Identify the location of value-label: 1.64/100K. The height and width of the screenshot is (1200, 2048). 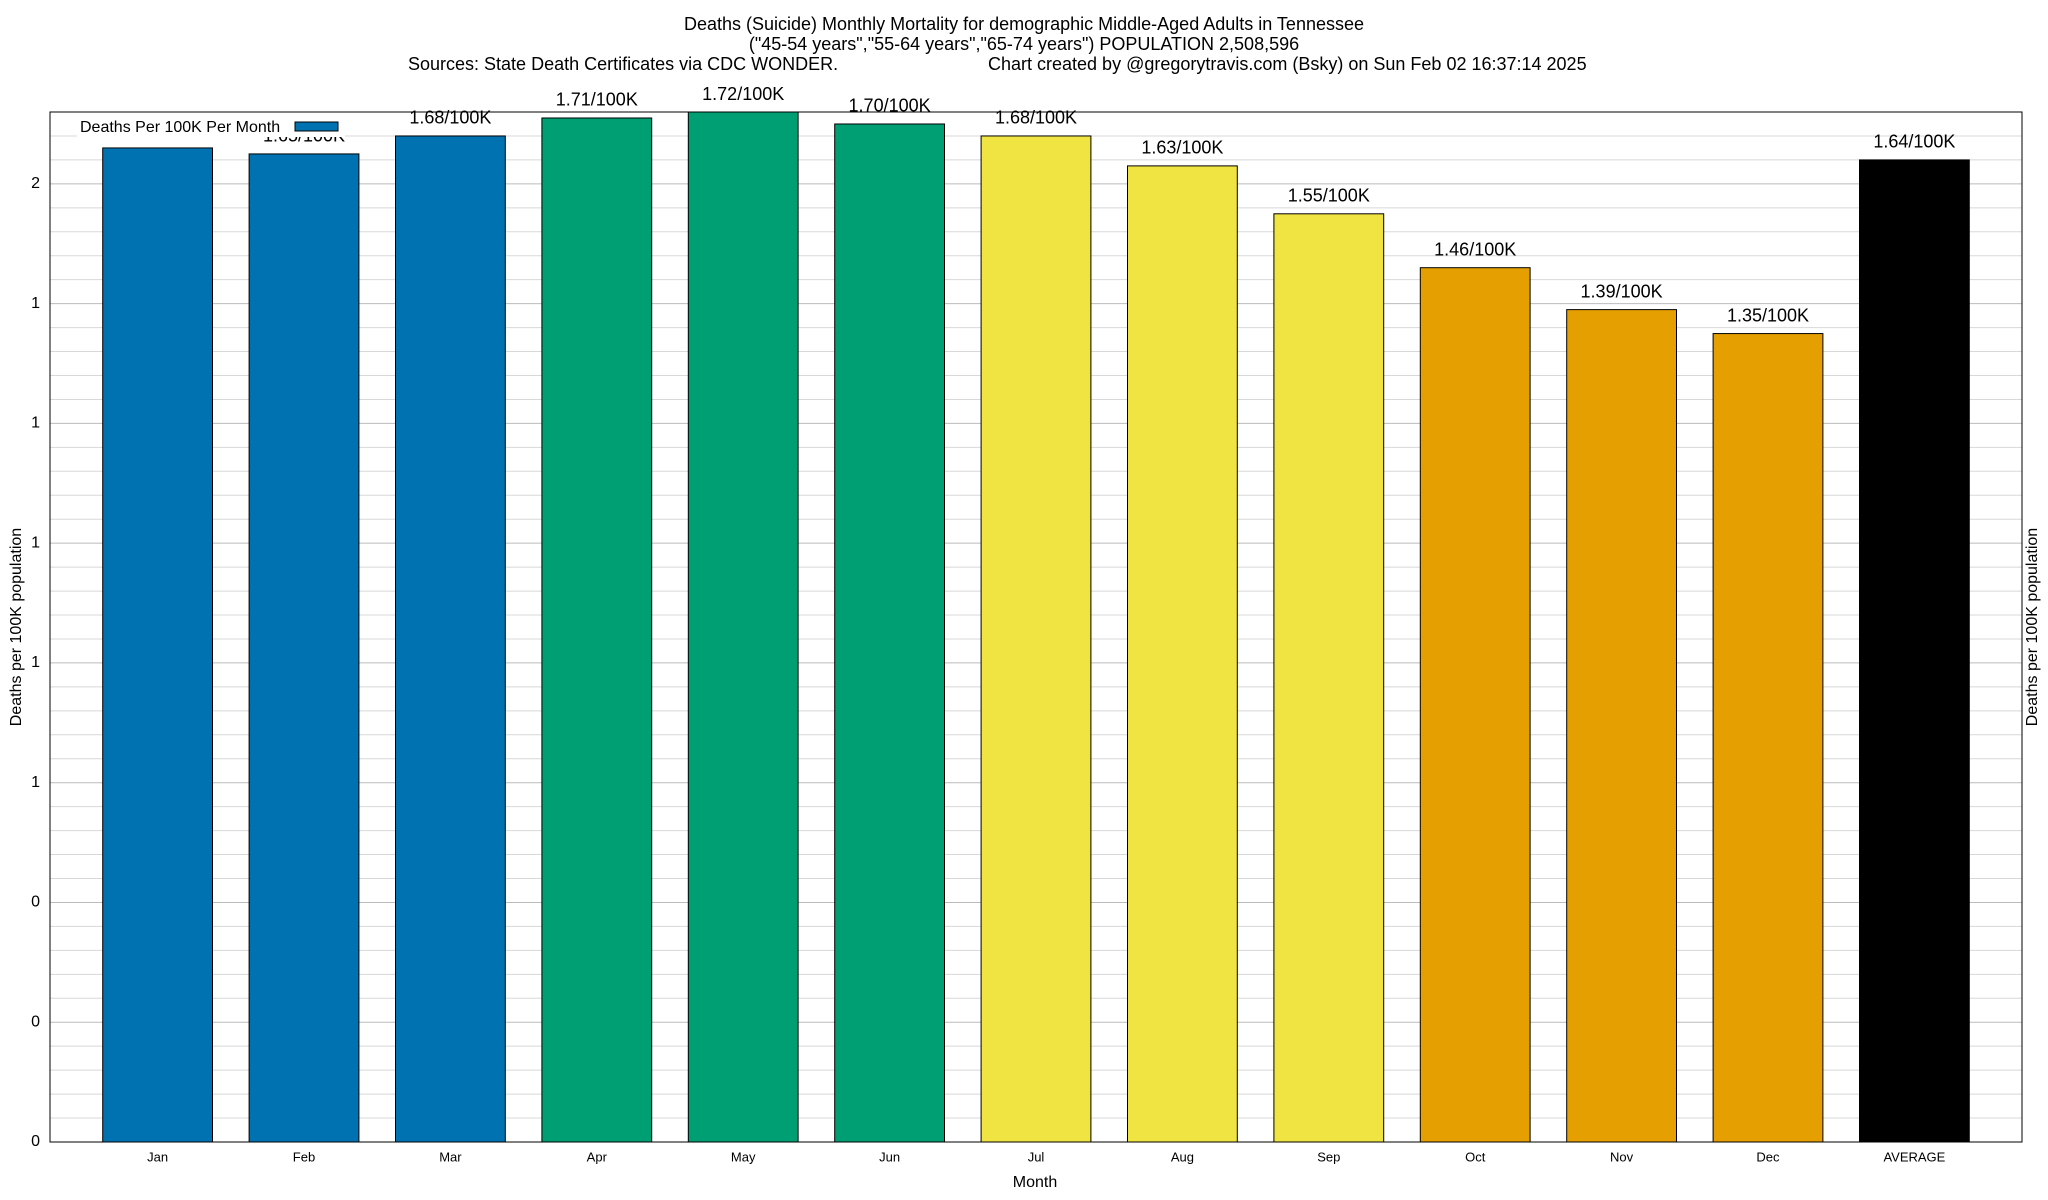
(1914, 142).